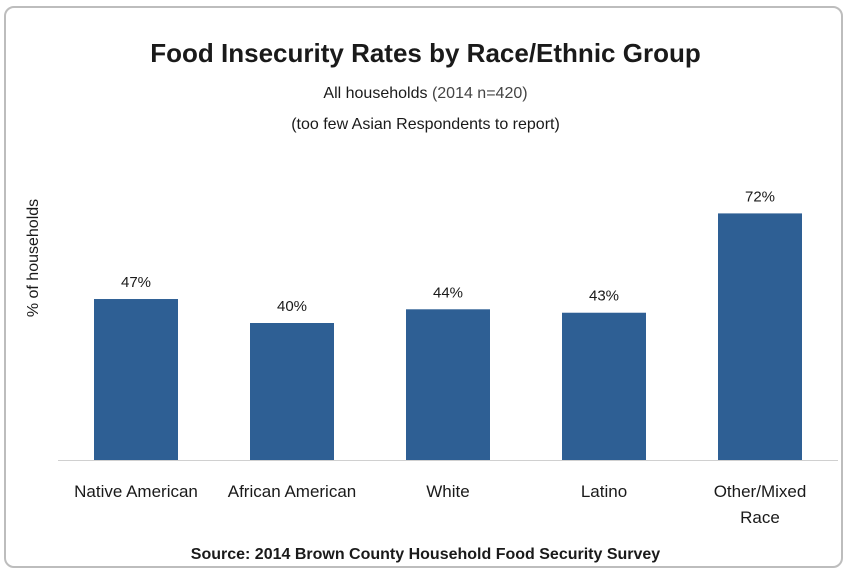 Image resolution: width=851 pixels, height=576 pixels. I want to click on data-label-3: 43%, so click(604, 296).